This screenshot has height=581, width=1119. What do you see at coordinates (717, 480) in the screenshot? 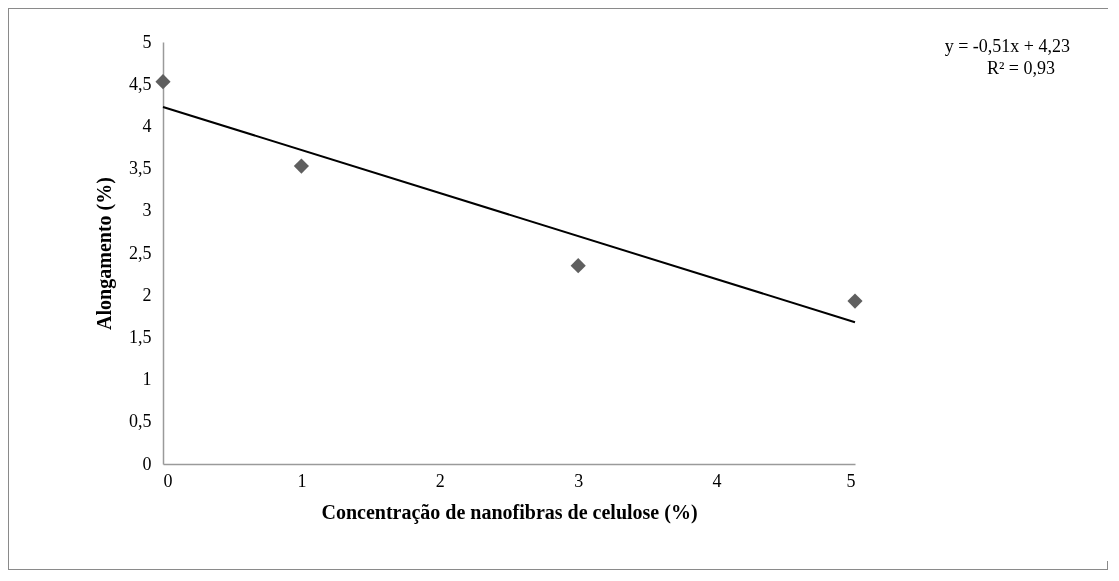
I see `x-tick-label: 4` at bounding box center [717, 480].